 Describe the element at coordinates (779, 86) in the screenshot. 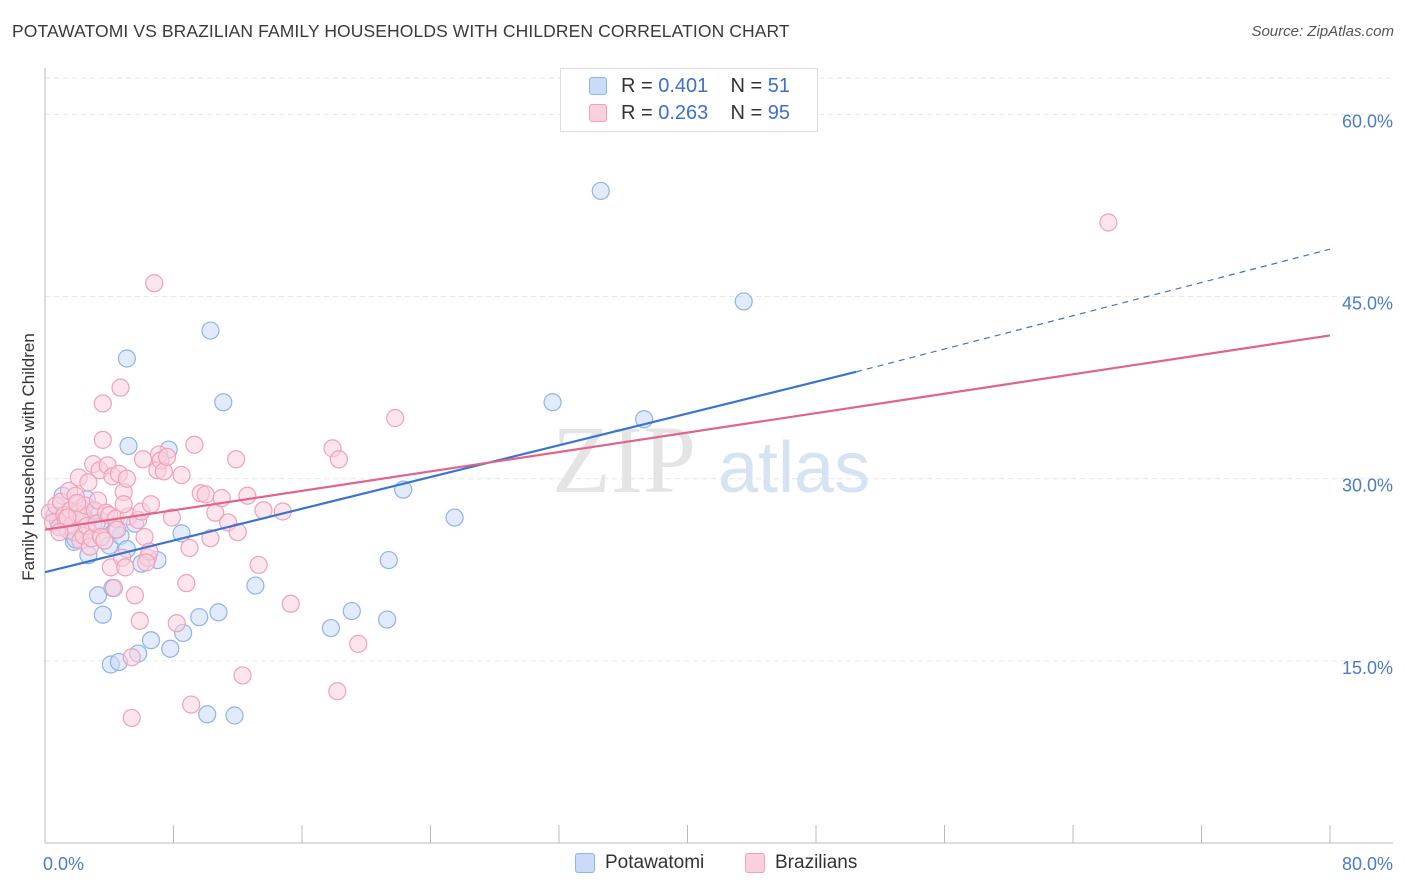

I see `legend-n-value: 51` at that location.